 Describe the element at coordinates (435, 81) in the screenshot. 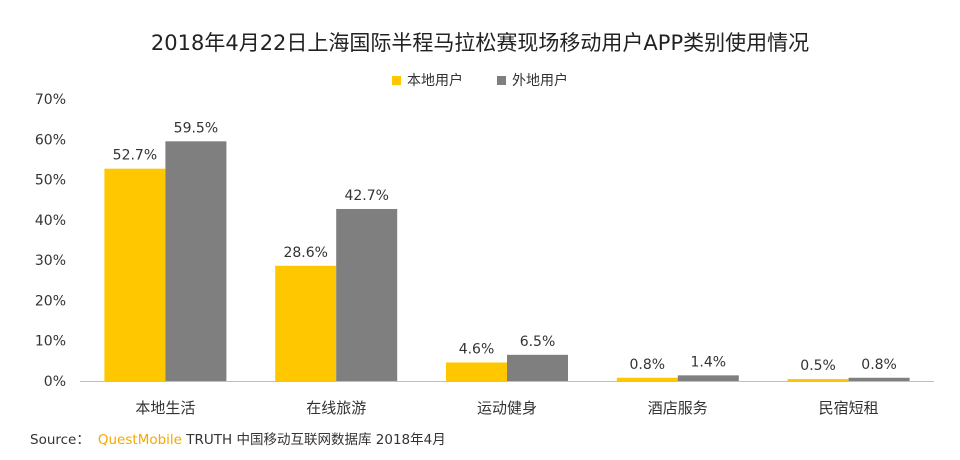

I see `legend-label-local: 本地用户` at that location.